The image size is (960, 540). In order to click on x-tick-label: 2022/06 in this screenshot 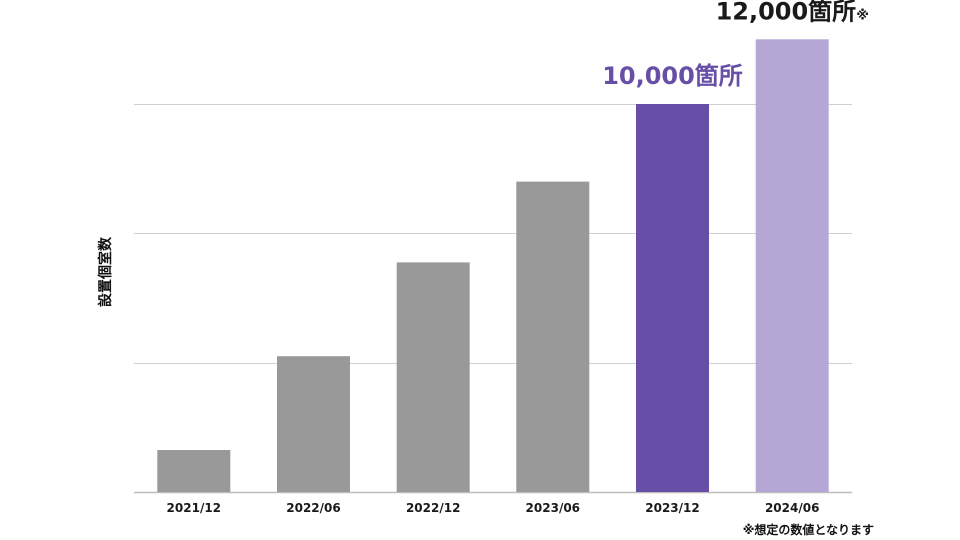, I will do `click(313, 508)`.